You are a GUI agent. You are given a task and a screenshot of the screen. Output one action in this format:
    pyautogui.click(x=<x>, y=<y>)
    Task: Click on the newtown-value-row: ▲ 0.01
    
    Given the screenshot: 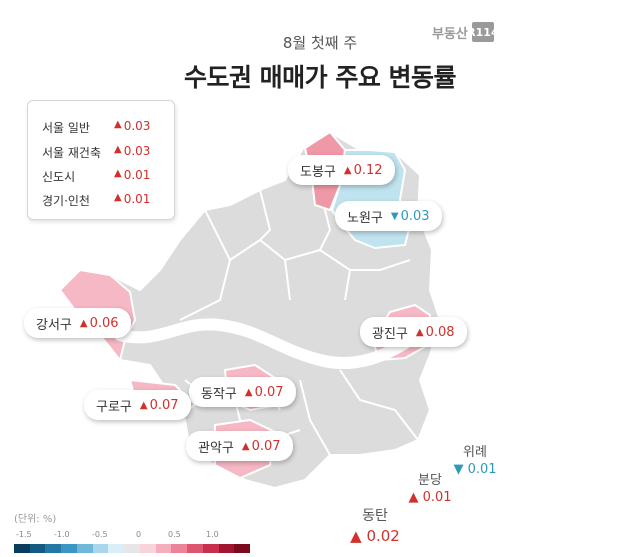 What is the action you would take?
    pyautogui.click(x=430, y=497)
    